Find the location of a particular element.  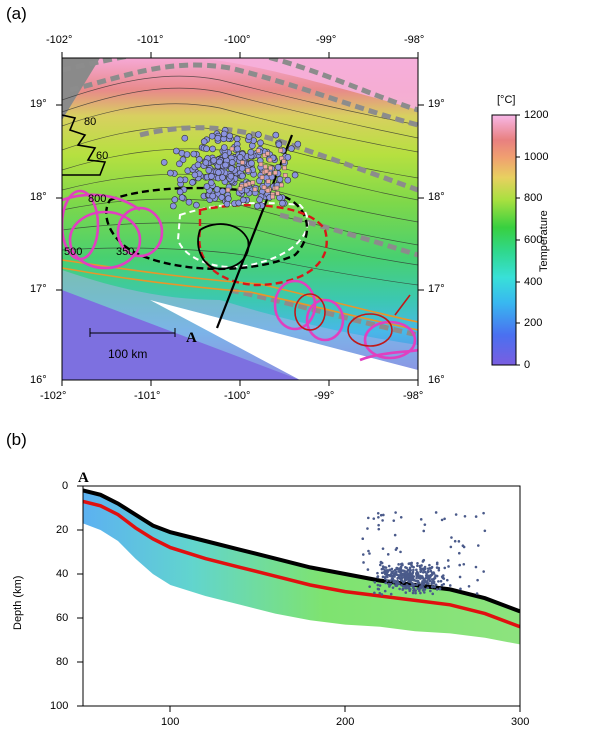

lat-tick-right-3: 17° is located at coordinates (436, 289).